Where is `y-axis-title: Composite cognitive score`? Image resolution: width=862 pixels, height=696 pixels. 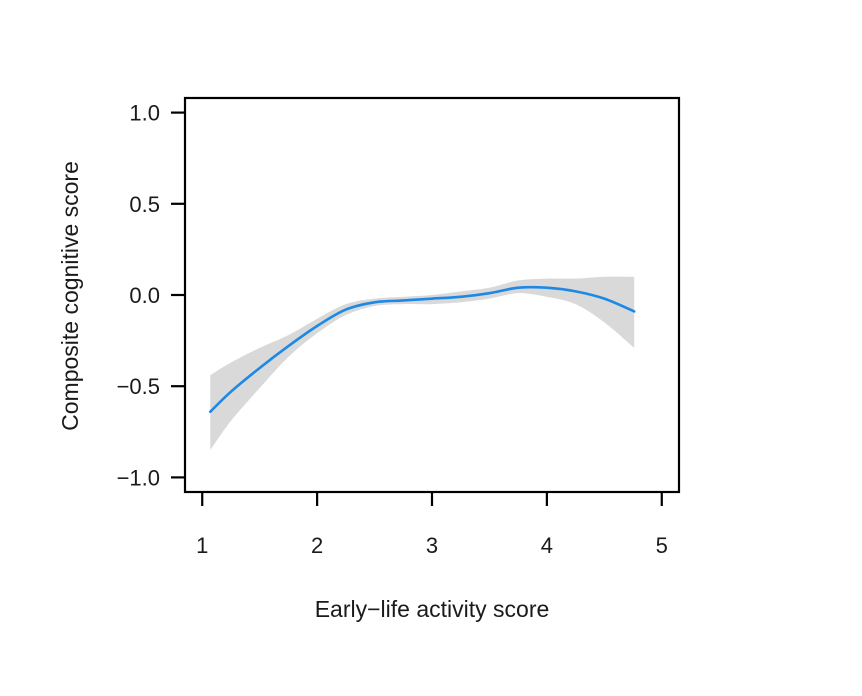
y-axis-title: Composite cognitive score is located at coordinates (70, 296).